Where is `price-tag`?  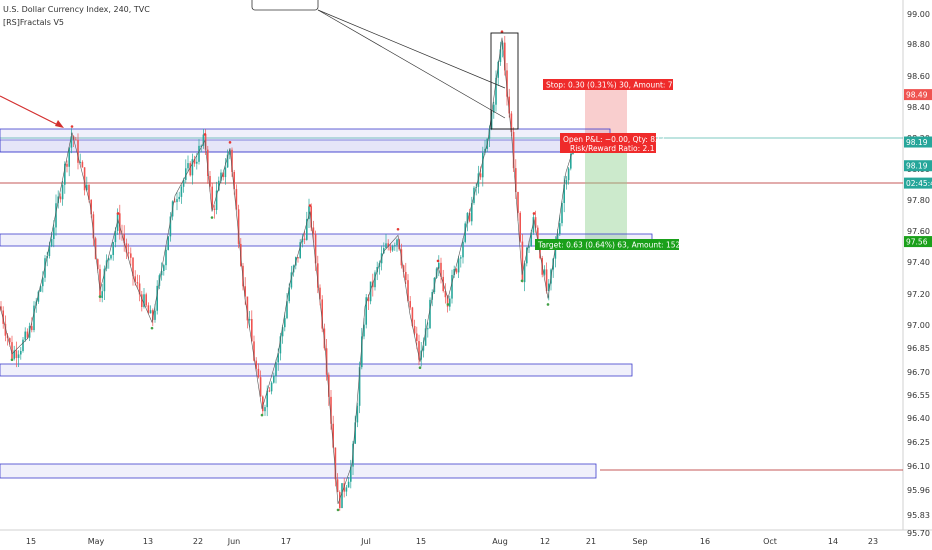
price-tag is located at coordinates (918, 242).